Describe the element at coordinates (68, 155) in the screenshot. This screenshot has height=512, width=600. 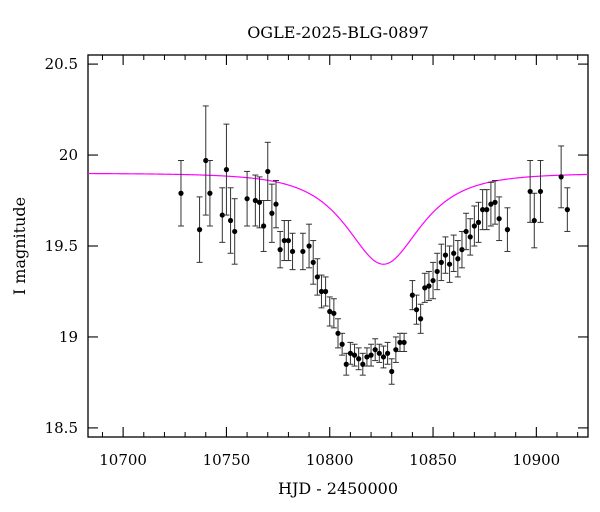
I see `y-tick-label: 20` at that location.